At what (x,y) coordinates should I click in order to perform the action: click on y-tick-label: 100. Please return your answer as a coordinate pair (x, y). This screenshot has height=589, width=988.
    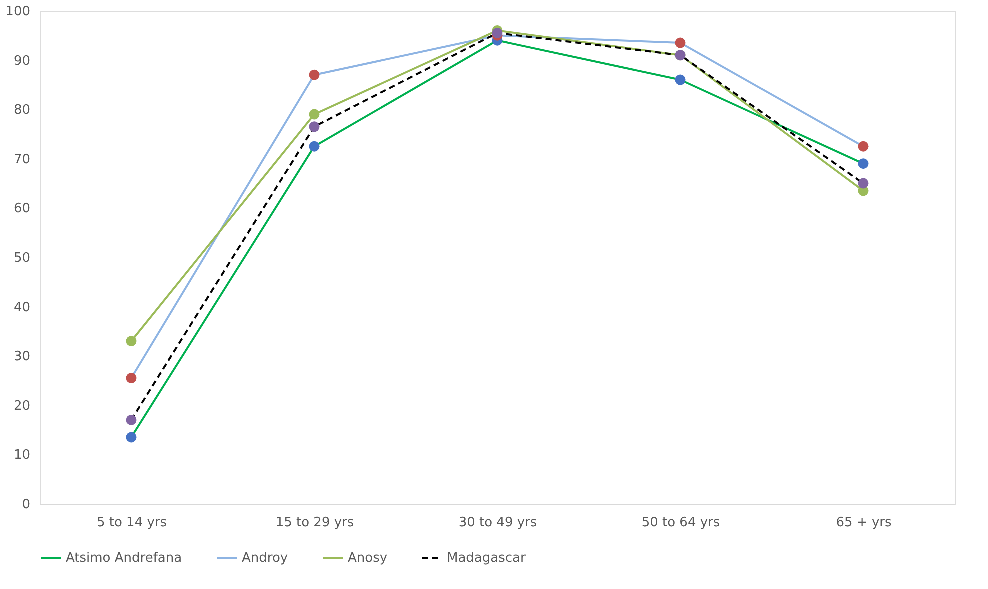
    Looking at the image, I should click on (18, 12).